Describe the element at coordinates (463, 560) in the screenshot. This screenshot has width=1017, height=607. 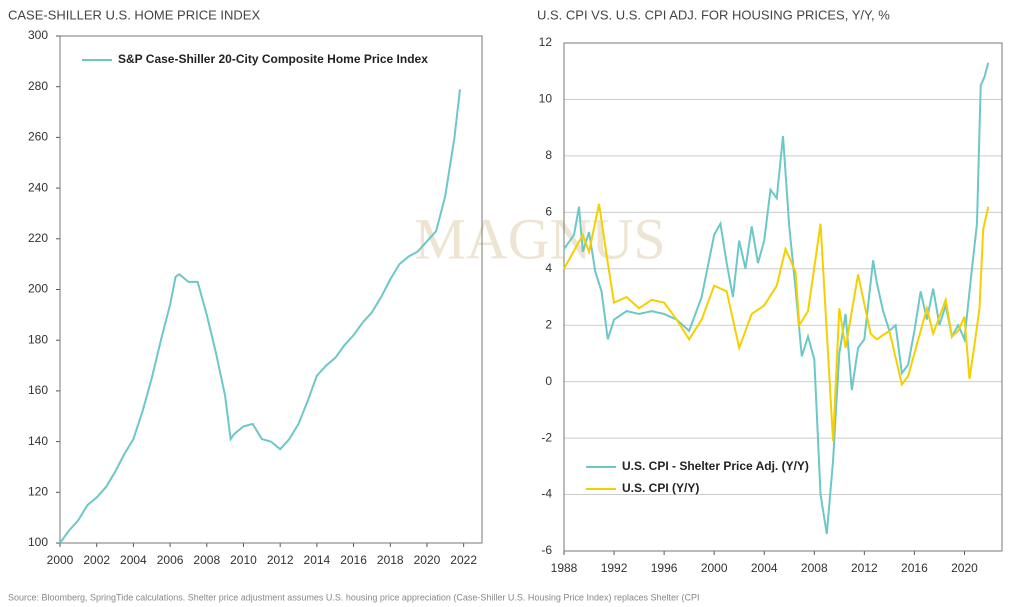
I see `x-tick-label: 2022` at that location.